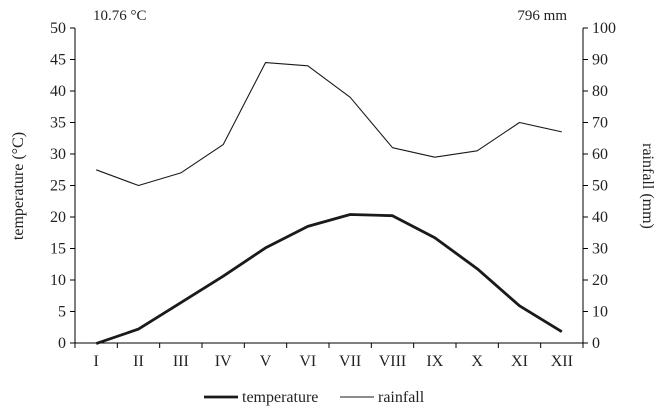 The width and height of the screenshot is (658, 408). Describe the element at coordinates (600, 123) in the screenshot. I see `right-tick-label: 70` at that location.